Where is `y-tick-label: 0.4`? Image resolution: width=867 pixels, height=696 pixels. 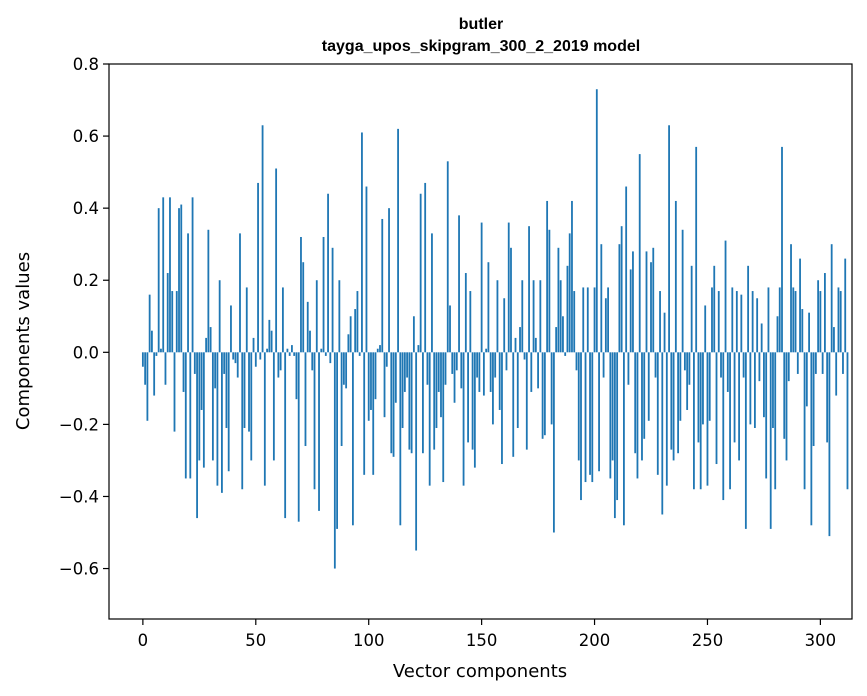 y-tick-label: 0.4 is located at coordinates (86, 208).